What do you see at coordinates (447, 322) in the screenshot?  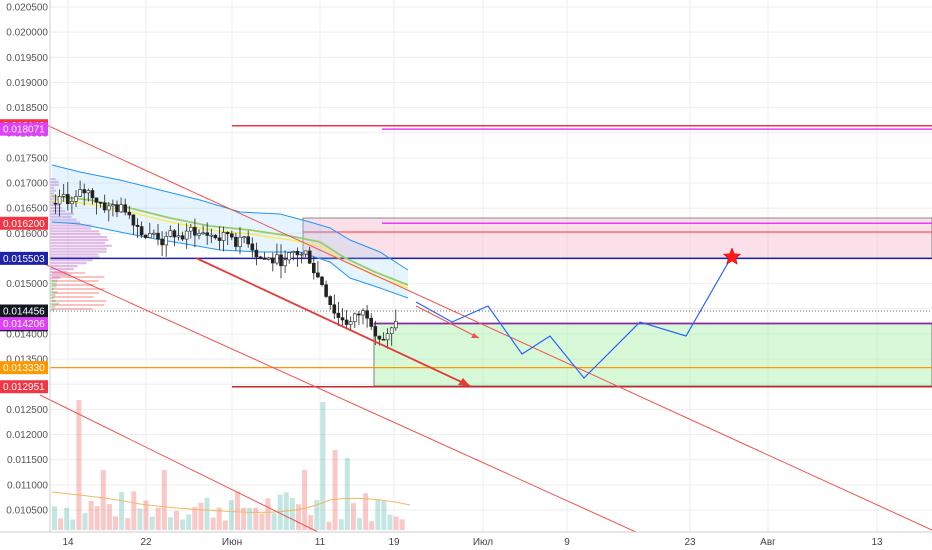 I see `small-arrow` at bounding box center [447, 322].